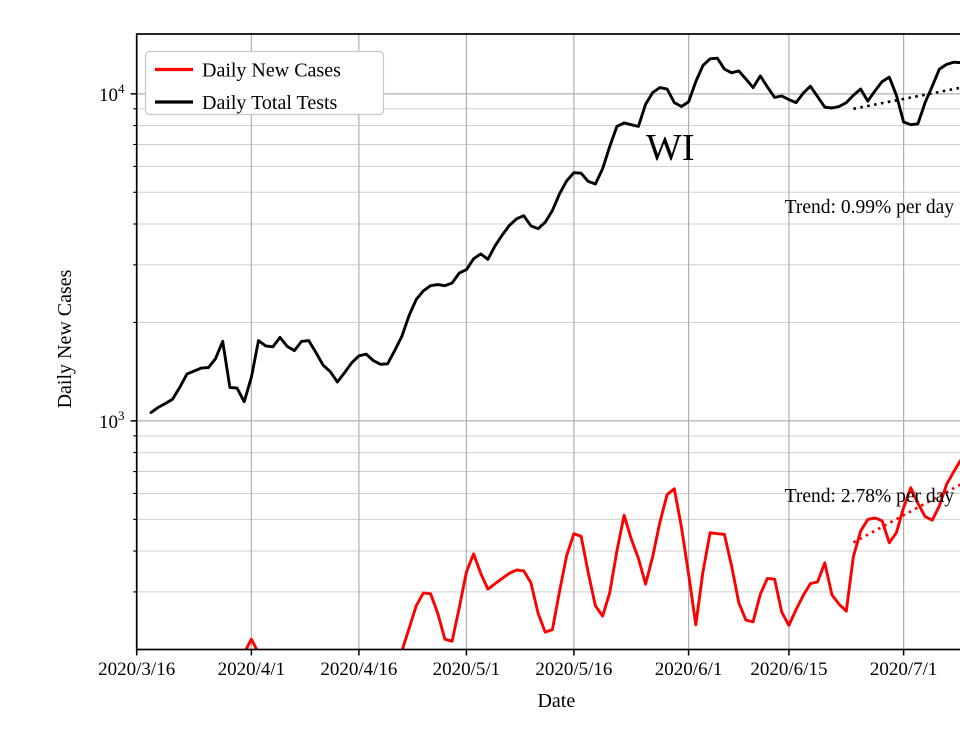 The height and width of the screenshot is (752, 960). Describe the element at coordinates (270, 103) in the screenshot. I see `legend-item-label: Daily Total Tests` at that location.